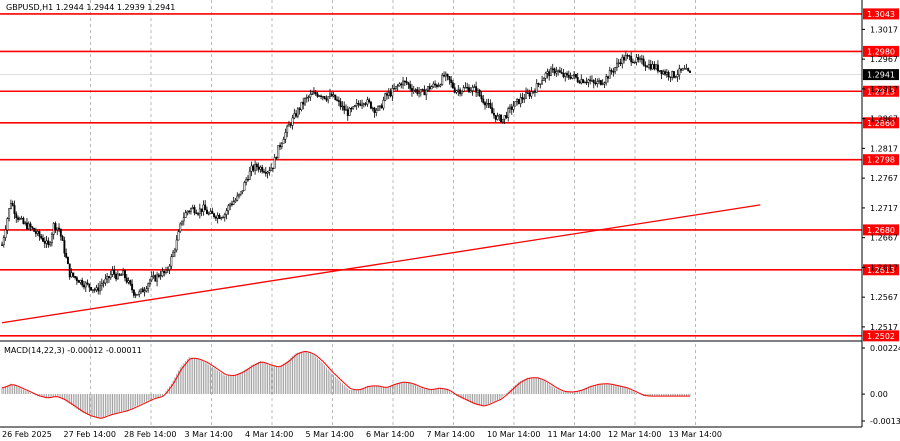  What do you see at coordinates (884, 297) in the screenshot?
I see `y-tick-label: 1.2567` at bounding box center [884, 297].